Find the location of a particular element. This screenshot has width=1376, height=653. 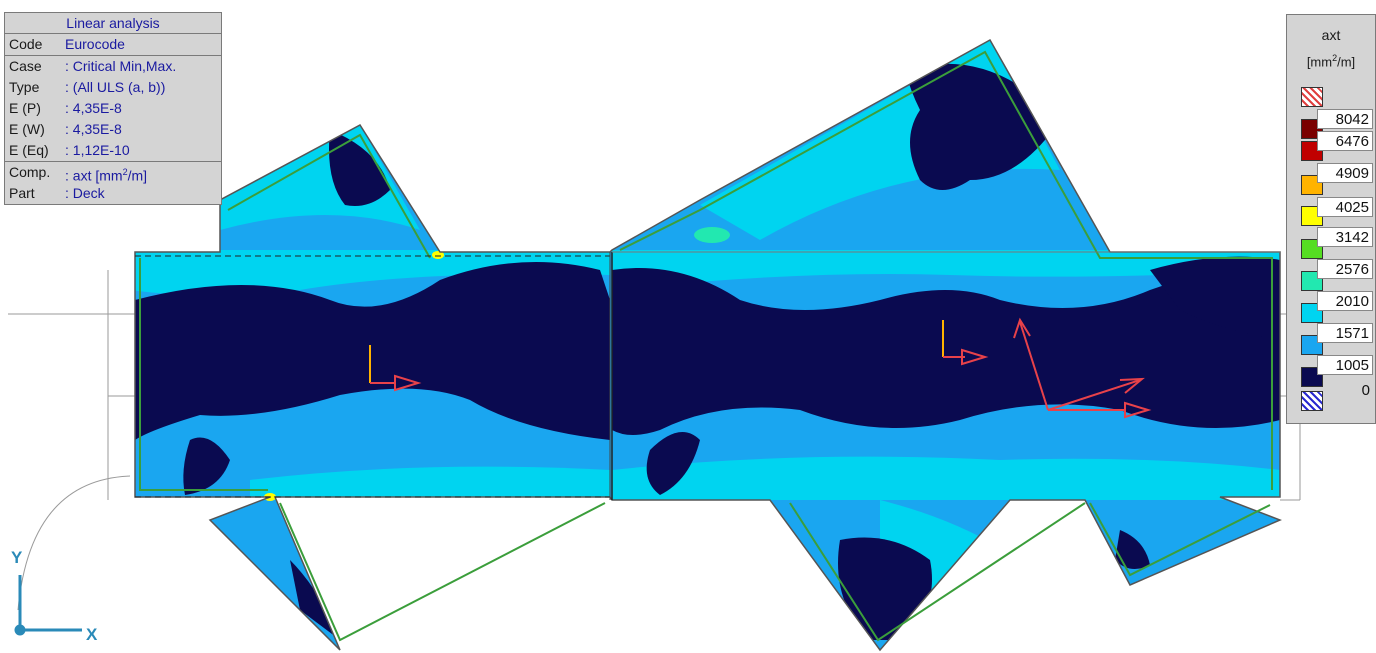

legend-unit: [mm2/m] is located at coordinates (1331, 61).